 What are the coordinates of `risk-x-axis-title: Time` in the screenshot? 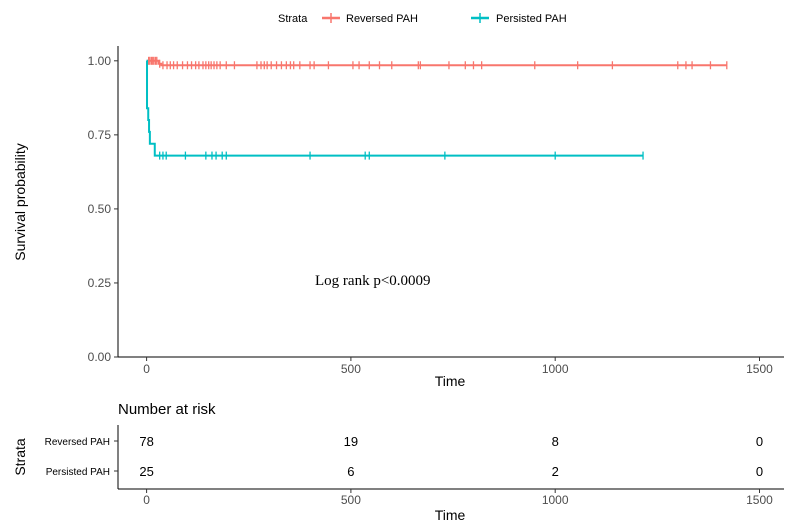 It's located at (450, 515).